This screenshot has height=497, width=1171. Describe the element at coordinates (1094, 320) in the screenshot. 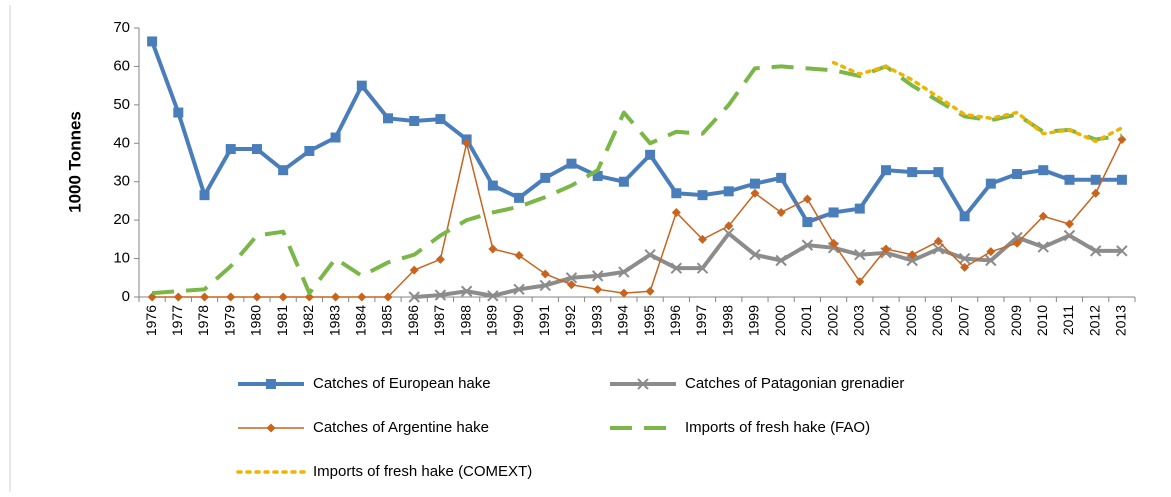

I see `x-tick-label: 2012` at that location.